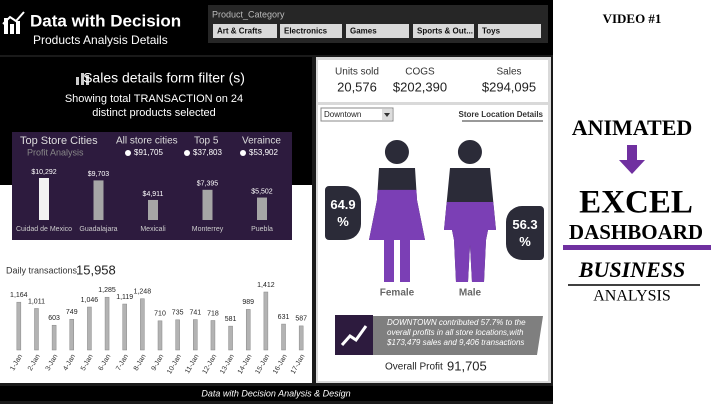 This screenshot has width=720, height=404. Describe the element at coordinates (105, 20) in the screenshot. I see `app-title: Data with Decision` at that location.